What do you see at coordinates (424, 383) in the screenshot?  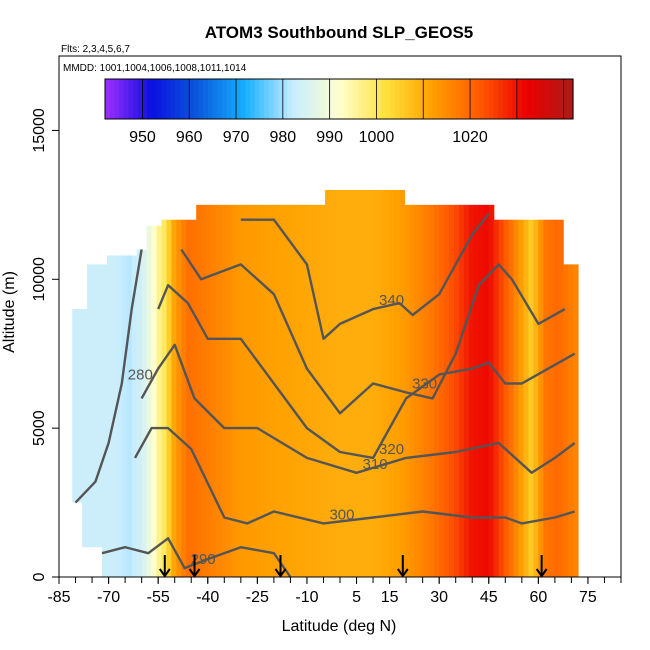 I see `contour-label: 330` at bounding box center [424, 383].